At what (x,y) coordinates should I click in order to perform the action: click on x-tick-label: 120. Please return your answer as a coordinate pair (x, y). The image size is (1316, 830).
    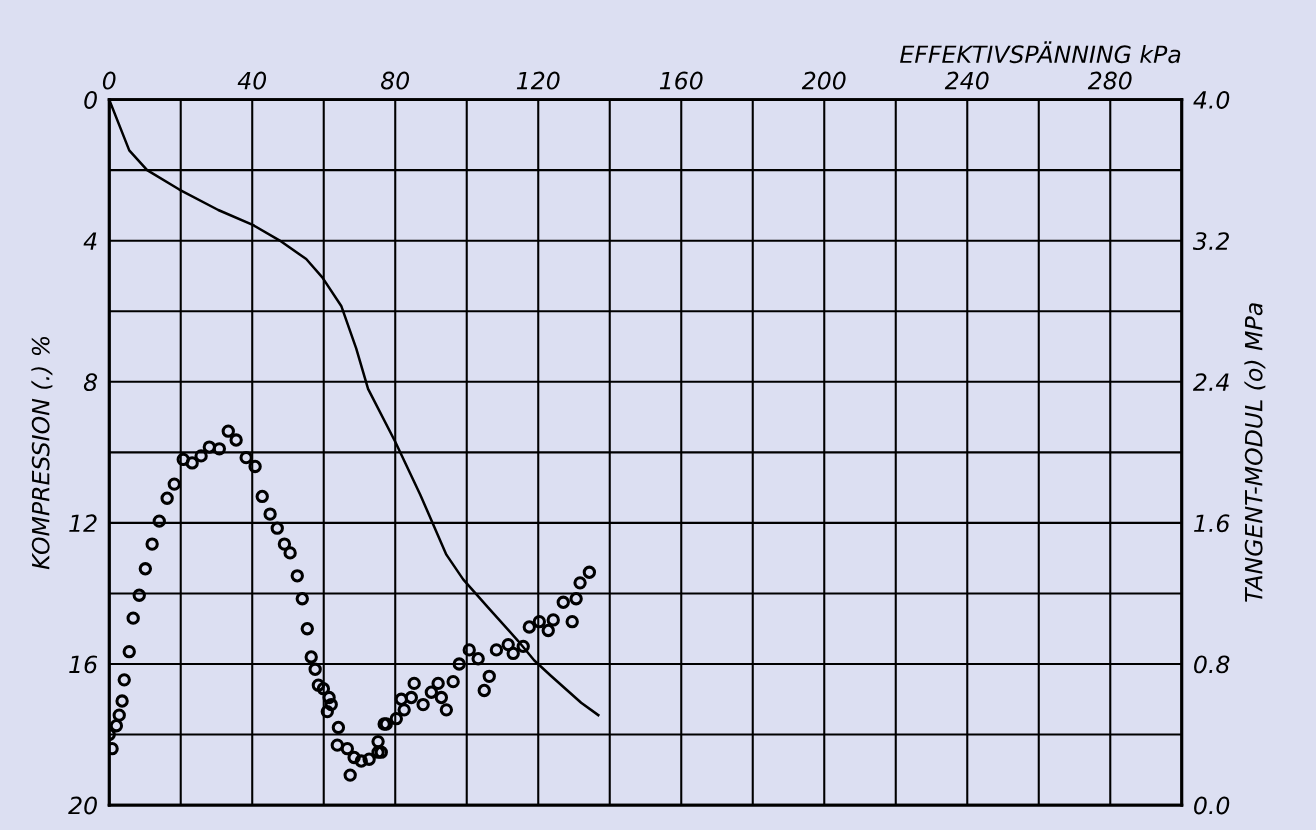
    Looking at the image, I should click on (538, 80).